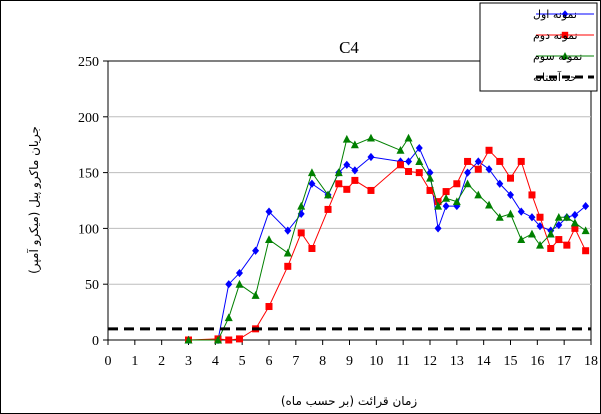  What do you see at coordinates (376, 361) in the screenshot?
I see `x-tick-label: 10` at bounding box center [376, 361].